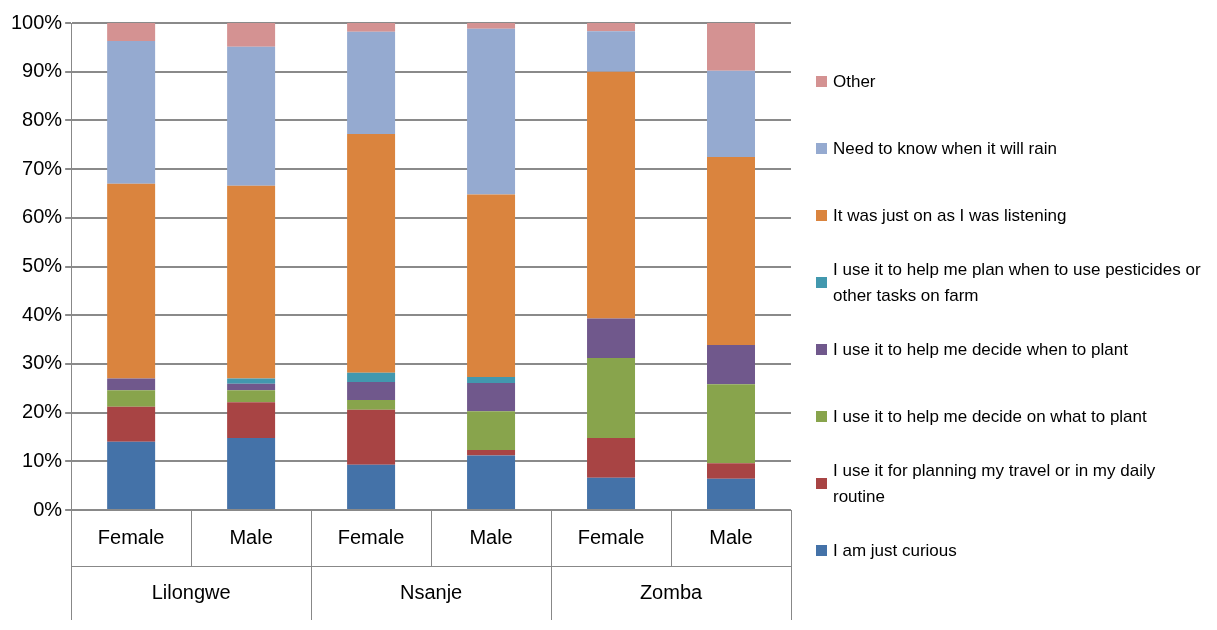 The height and width of the screenshot is (630, 1217). What do you see at coordinates (980, 349) in the screenshot?
I see `legend-label: I use it to help me decide when to plant` at bounding box center [980, 349].